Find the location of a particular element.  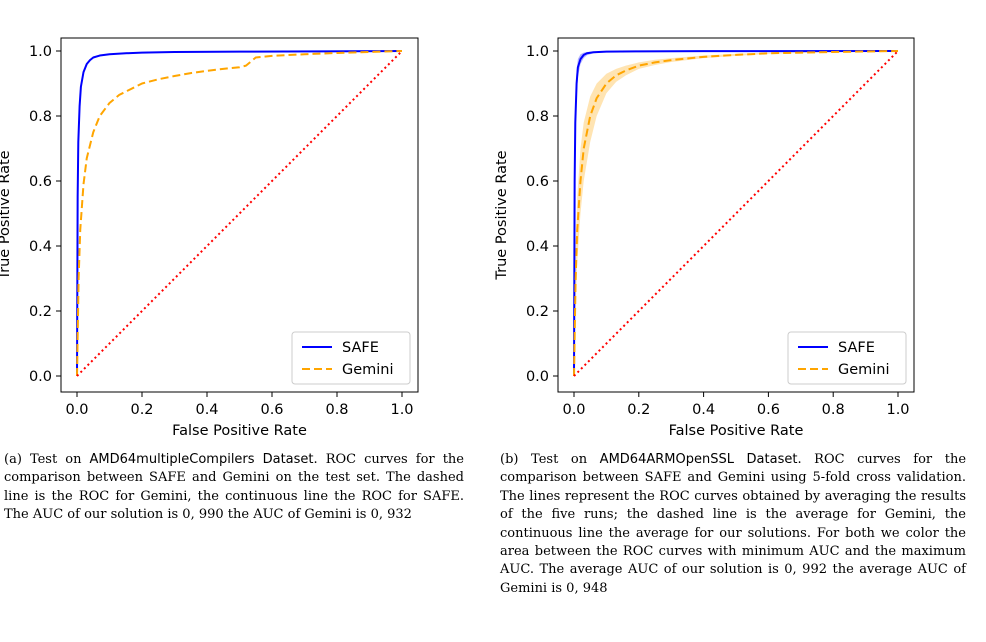

legend-b: SAFE Gemini is located at coordinates (847, 358).